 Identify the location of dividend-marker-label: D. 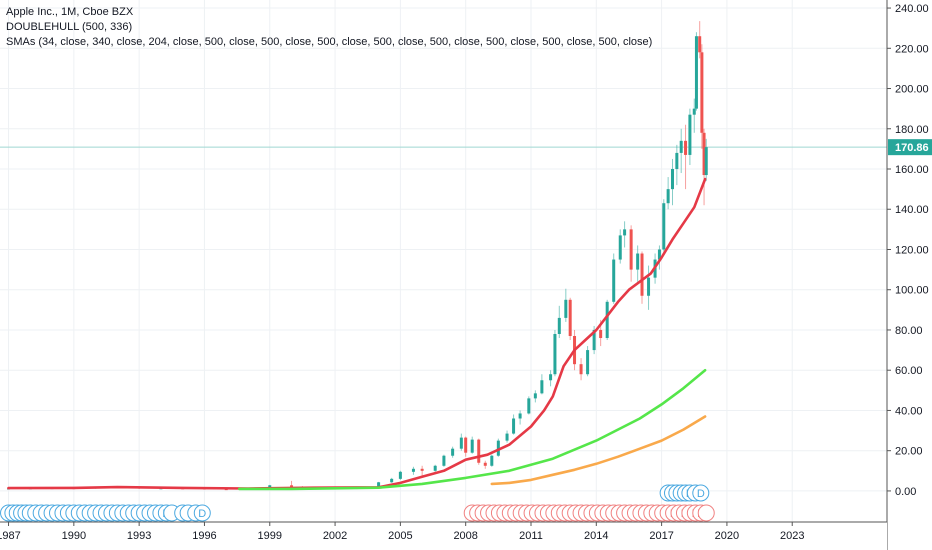
(701, 494).